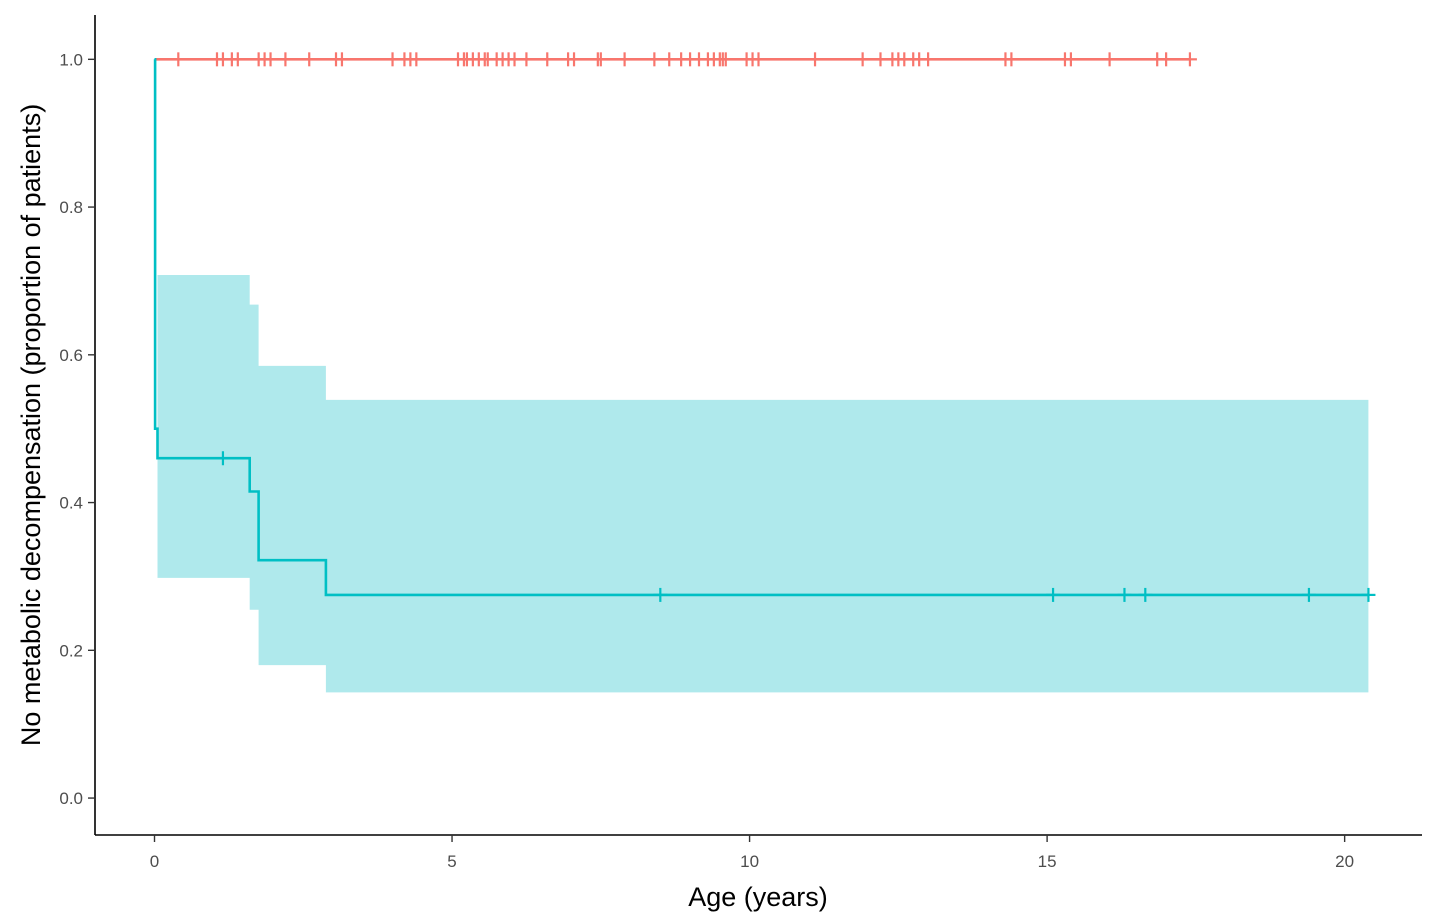 This screenshot has width=1430, height=915. I want to click on y-tick-label: 1.0, so click(71, 59).